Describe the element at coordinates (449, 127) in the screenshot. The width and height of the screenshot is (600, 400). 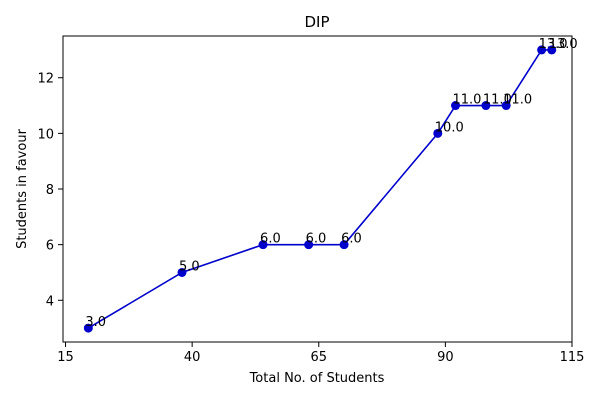
I see `data-label: 10.0` at that location.